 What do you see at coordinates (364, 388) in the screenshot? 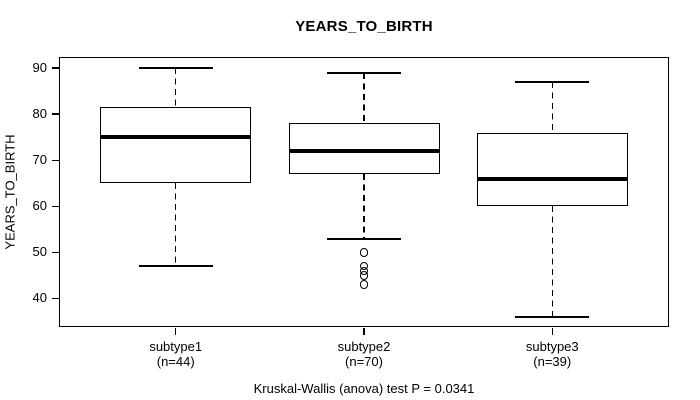
I see `stats-annotation: Kruskal-Wallis (anova) test P = 0.0341` at bounding box center [364, 388].